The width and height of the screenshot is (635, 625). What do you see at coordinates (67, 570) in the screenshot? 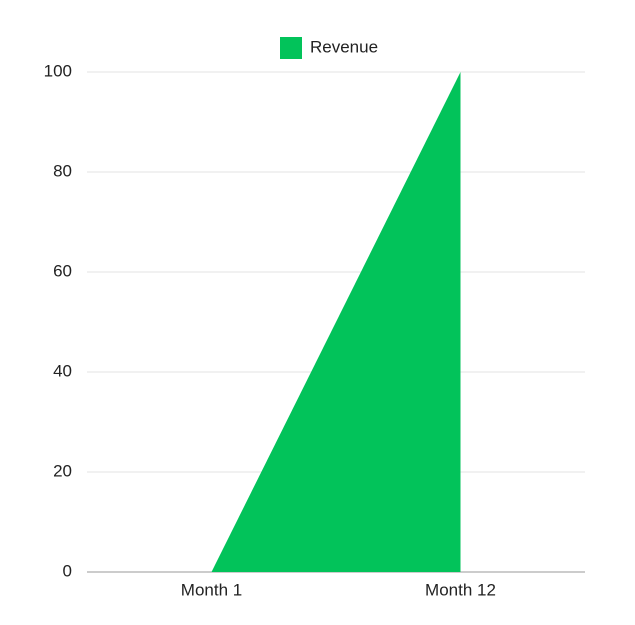
I see `y-tick-label: 0` at bounding box center [67, 570].